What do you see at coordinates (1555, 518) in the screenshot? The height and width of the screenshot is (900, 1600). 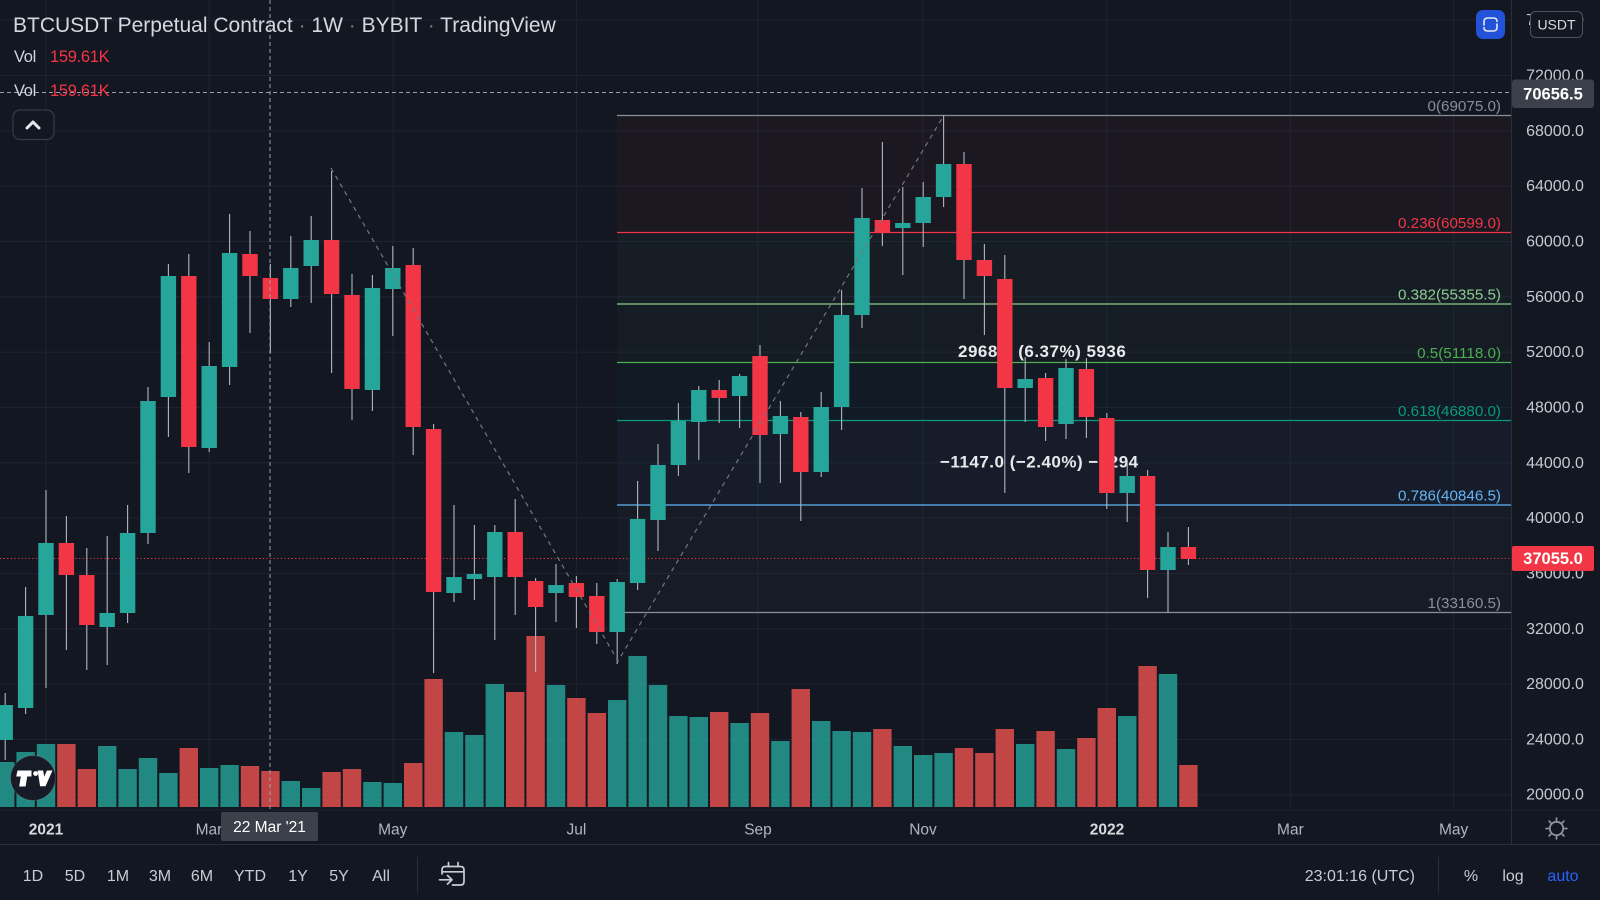 I see `svg-text: 40000.0` at bounding box center [1555, 518].